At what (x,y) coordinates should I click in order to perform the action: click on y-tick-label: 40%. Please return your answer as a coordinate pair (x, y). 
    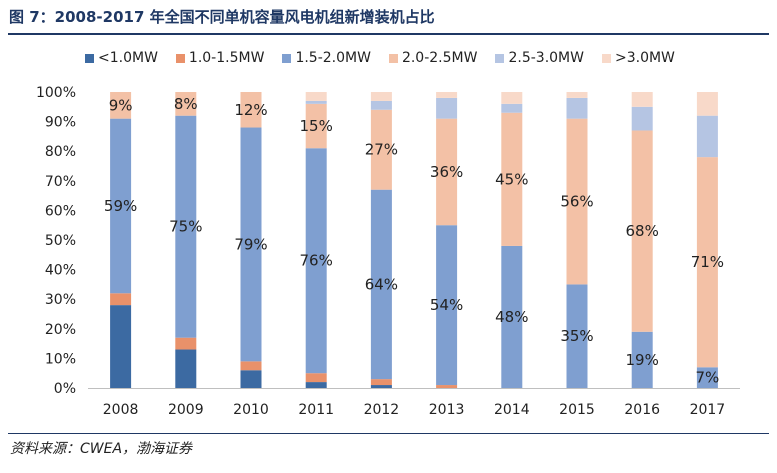
    Looking at the image, I should click on (60, 271).